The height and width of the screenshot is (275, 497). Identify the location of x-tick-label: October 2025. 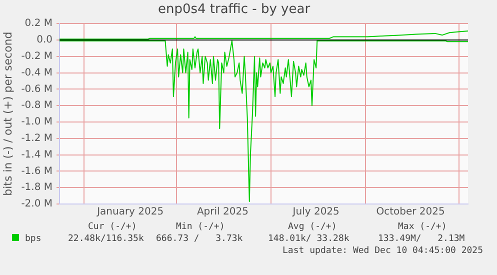
(410, 212).